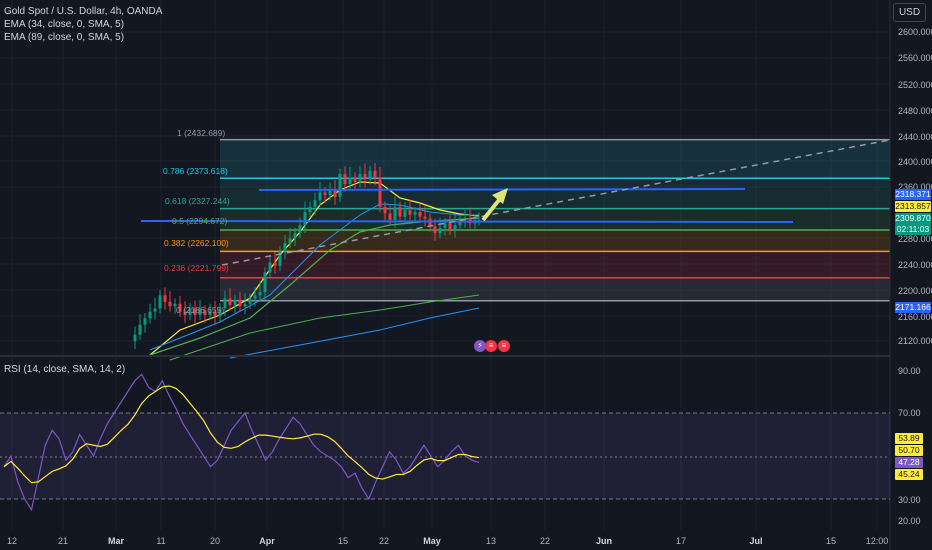 This screenshot has width=932, height=550. I want to click on resistance-line, so click(502, 189).